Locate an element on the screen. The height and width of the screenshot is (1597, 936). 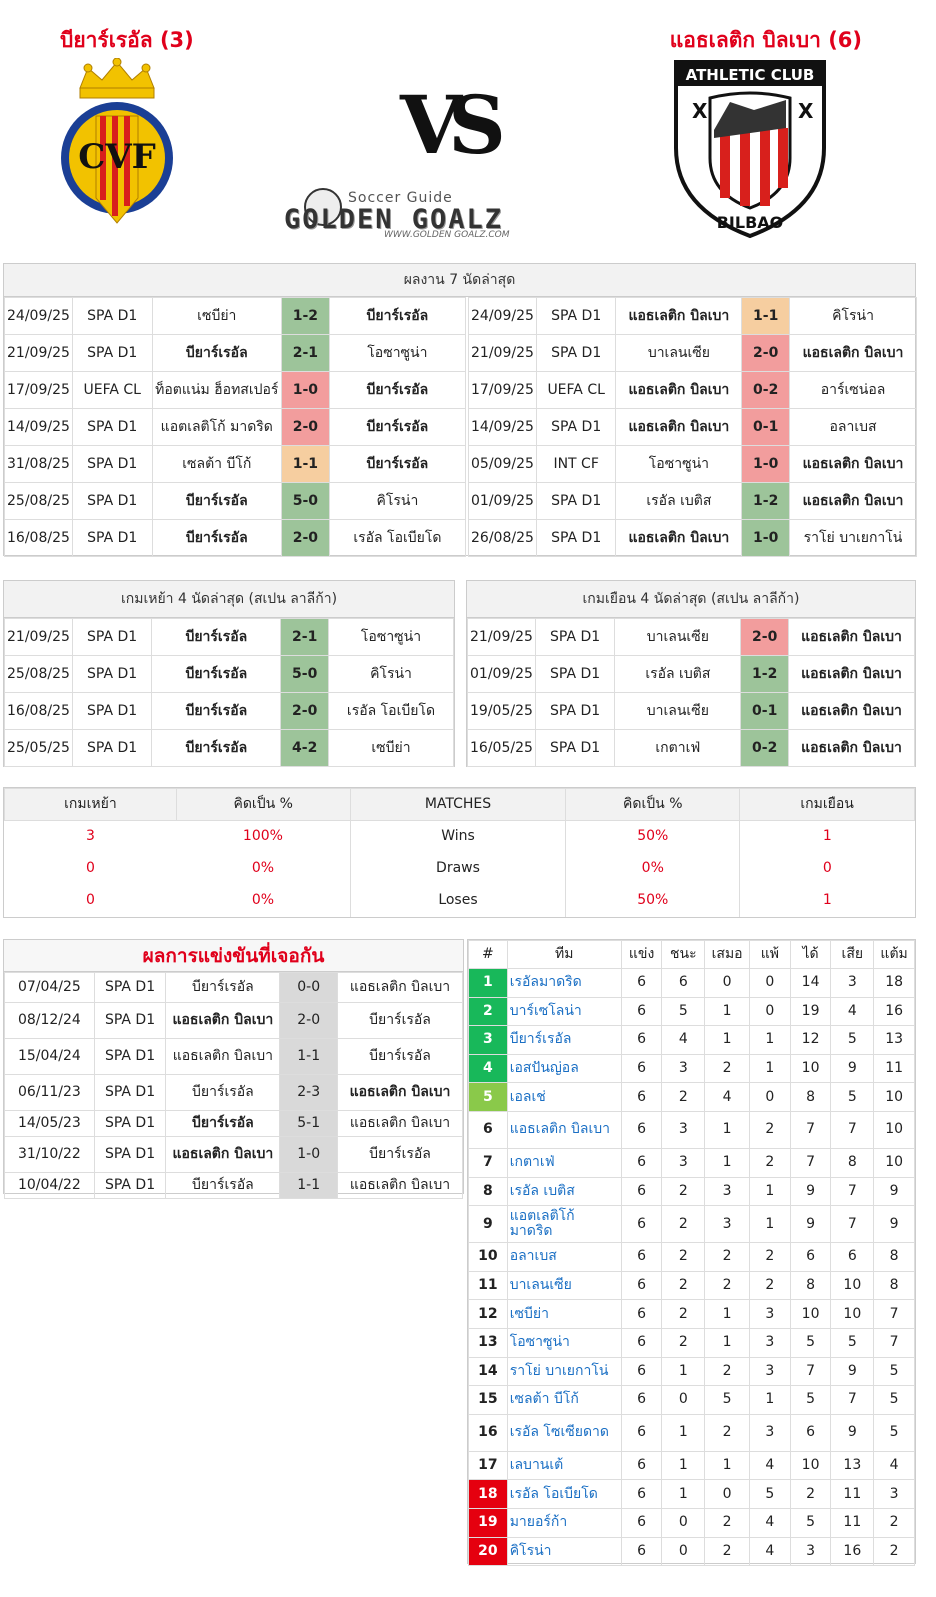
league-team-link: บียาร์เรอัล is located at coordinates (564, 1040).